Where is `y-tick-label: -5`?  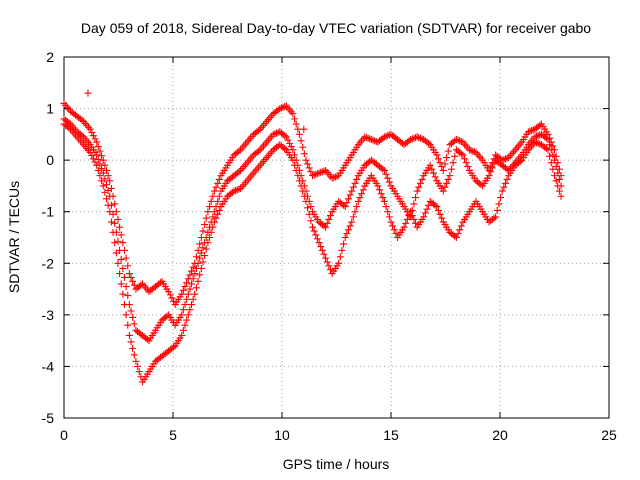
y-tick-label: -5 is located at coordinates (48, 418).